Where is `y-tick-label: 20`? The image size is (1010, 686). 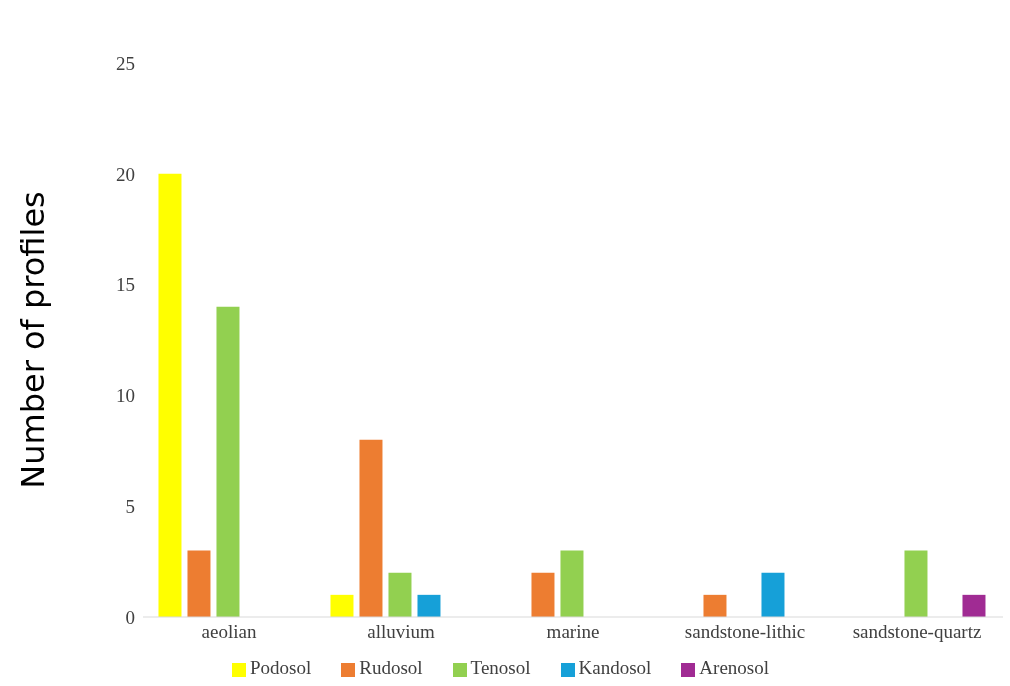
y-tick-label: 20 is located at coordinates (125, 174).